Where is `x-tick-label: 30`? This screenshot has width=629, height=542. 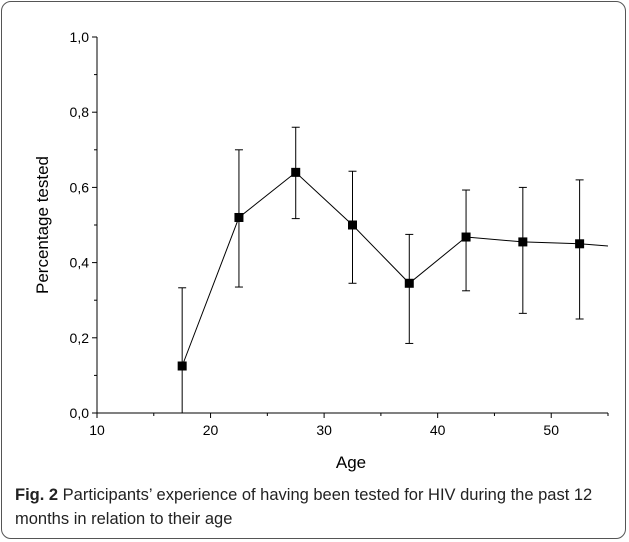 x-tick-label: 30 is located at coordinates (324, 430).